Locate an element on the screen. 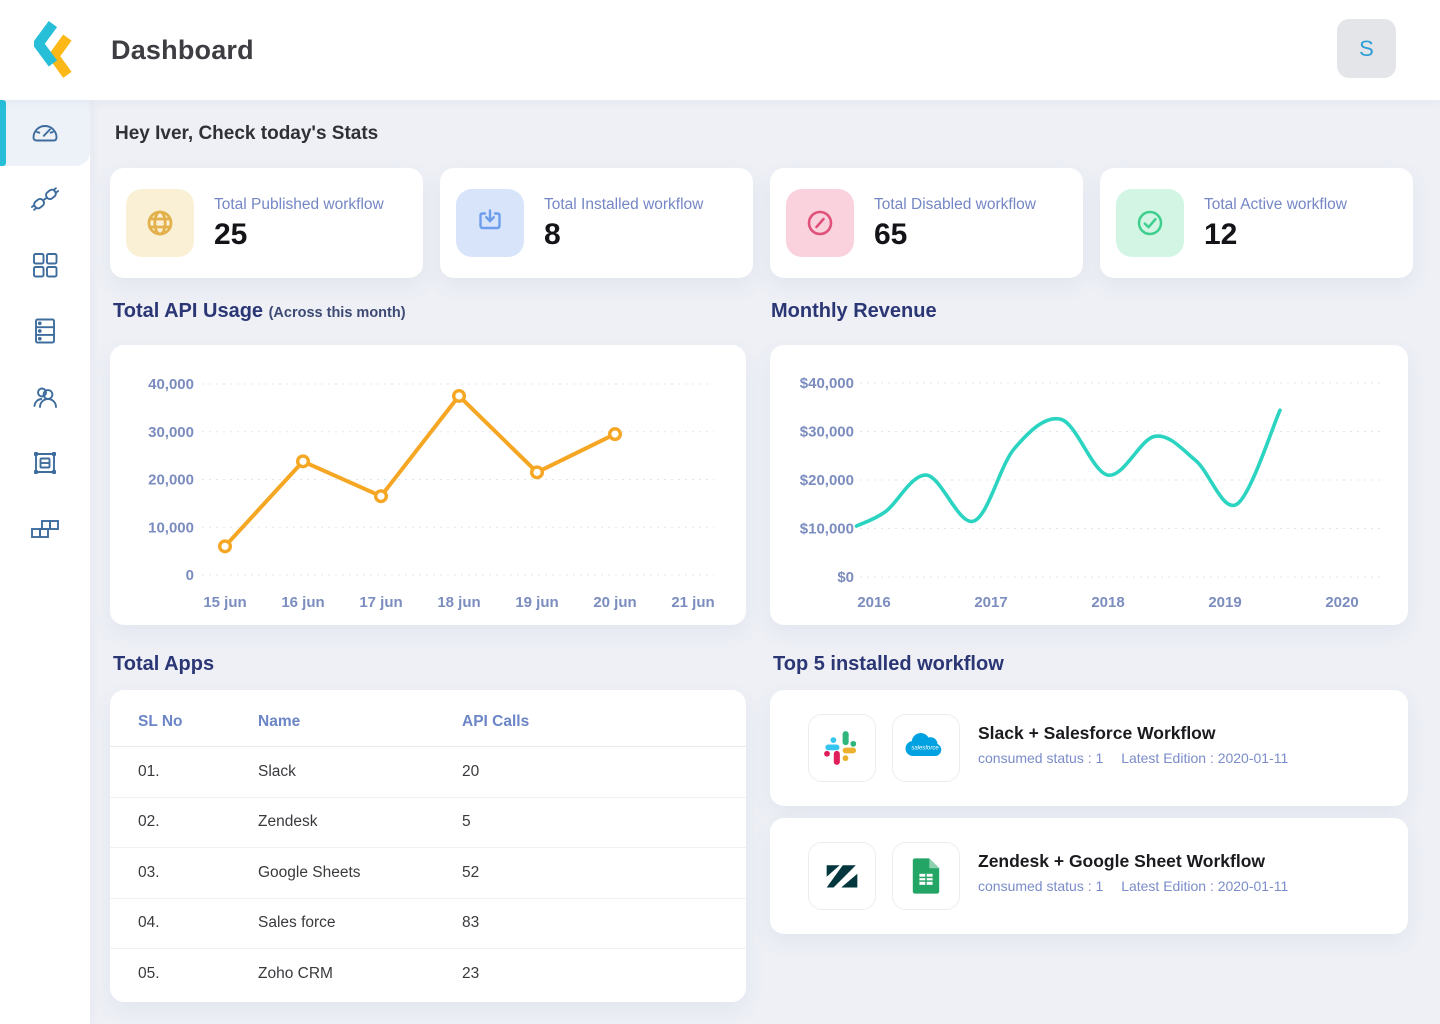  table-cell: Zendesk is located at coordinates (288, 822).